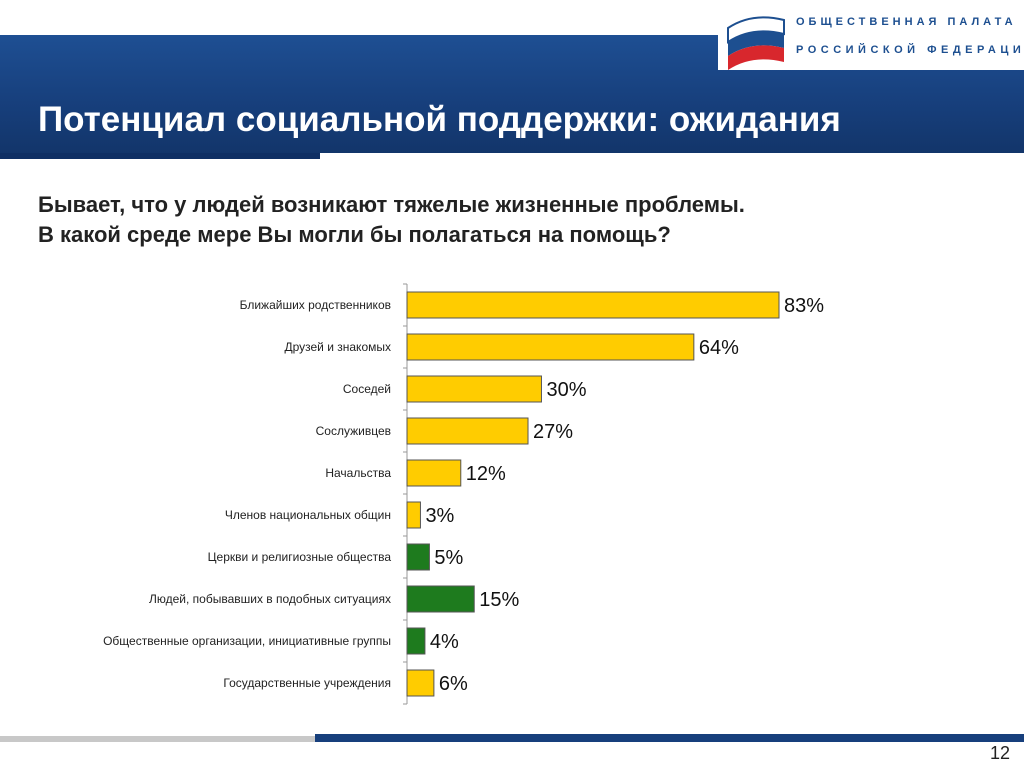 The height and width of the screenshot is (768, 1024). I want to click on header-band-underline, so click(160, 156).